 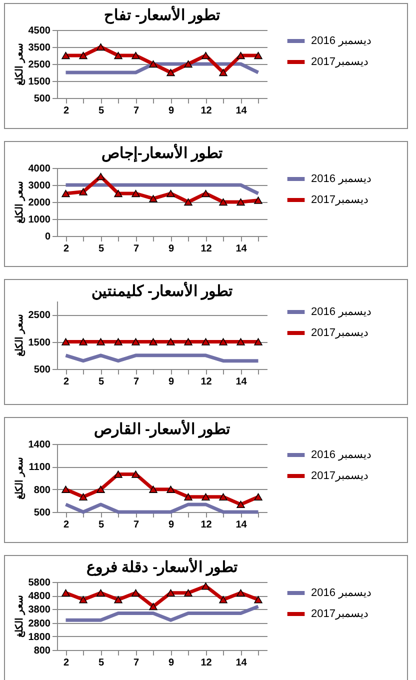 What do you see at coordinates (162, 428) in the screenshot?
I see `chart-title: تطور الأسعار- القارص` at bounding box center [162, 428].